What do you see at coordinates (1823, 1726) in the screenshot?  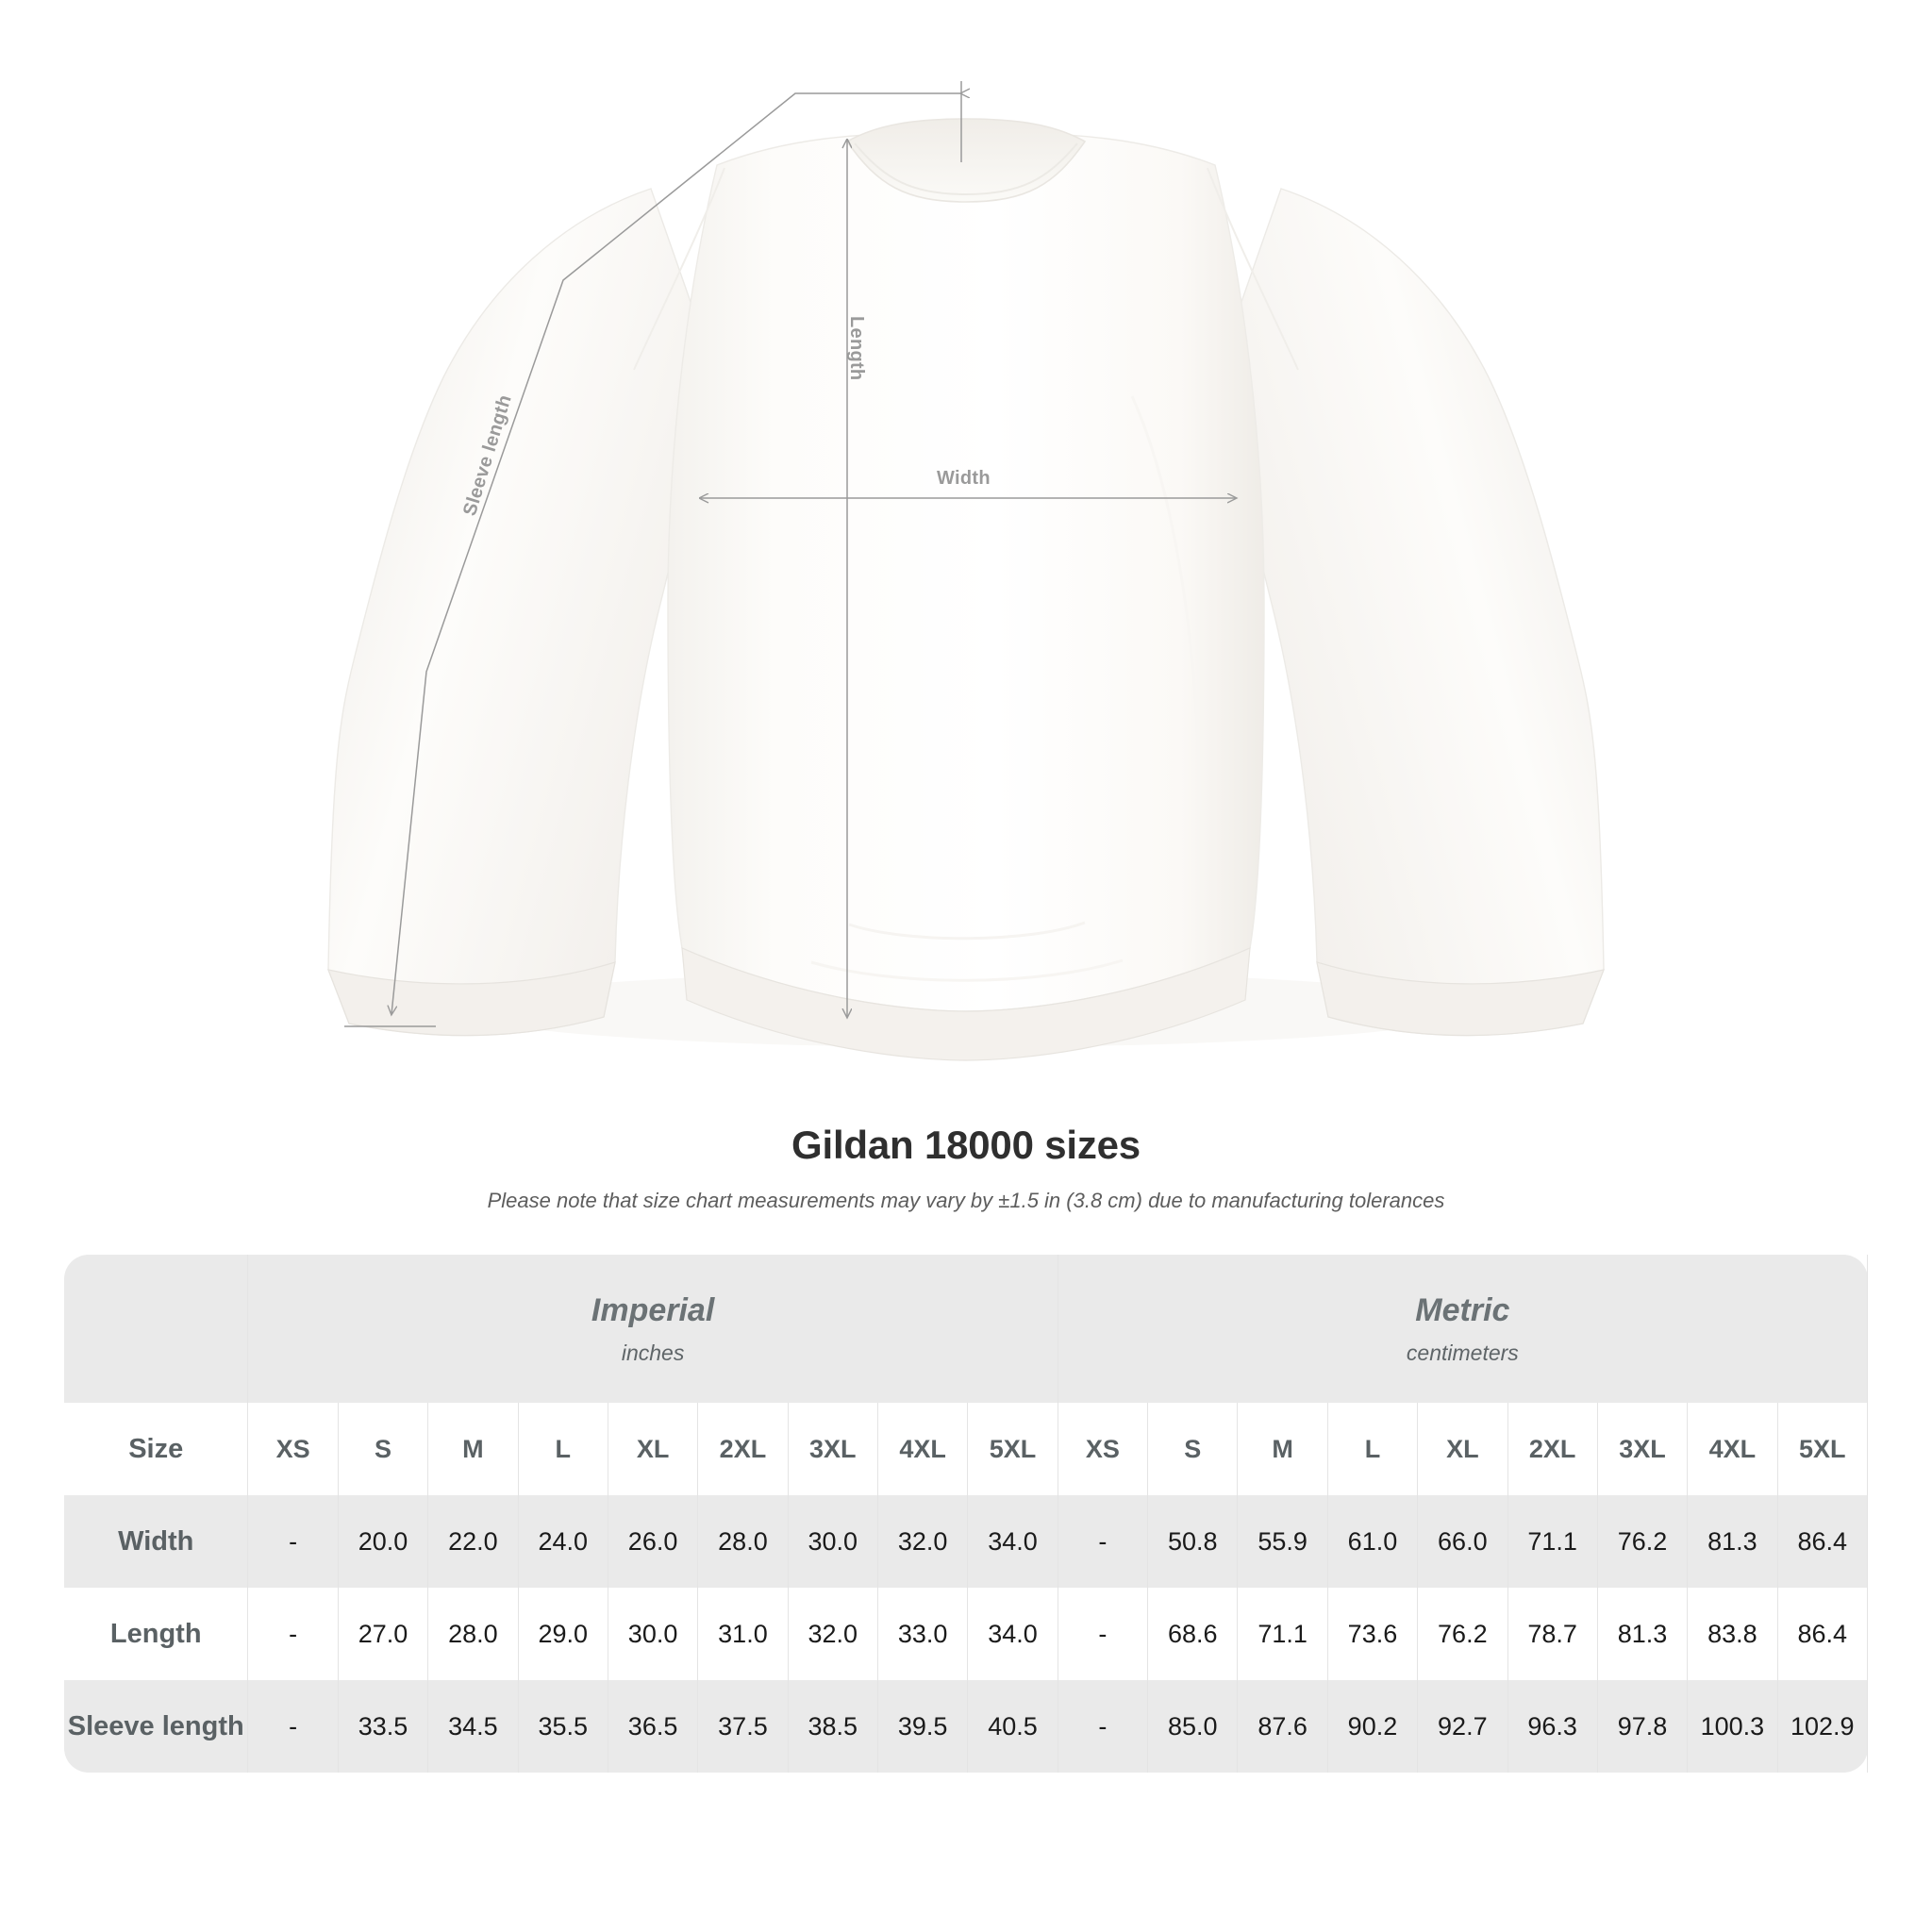 I see `measurement-cell: 102.9` at bounding box center [1823, 1726].